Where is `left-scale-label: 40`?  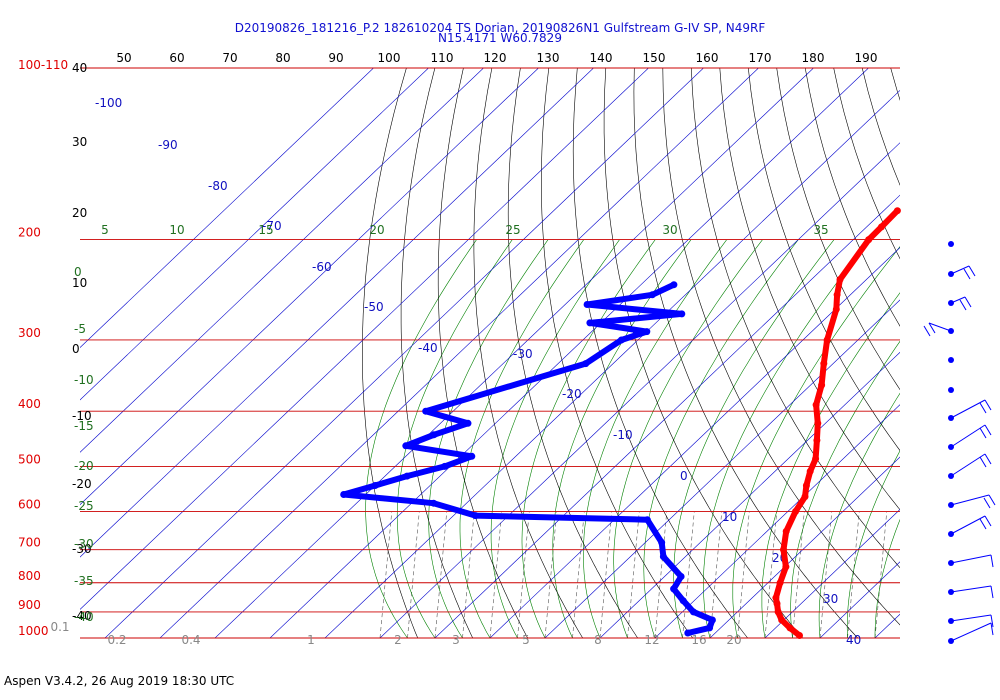 left-scale-label: 40 is located at coordinates (79, 68).